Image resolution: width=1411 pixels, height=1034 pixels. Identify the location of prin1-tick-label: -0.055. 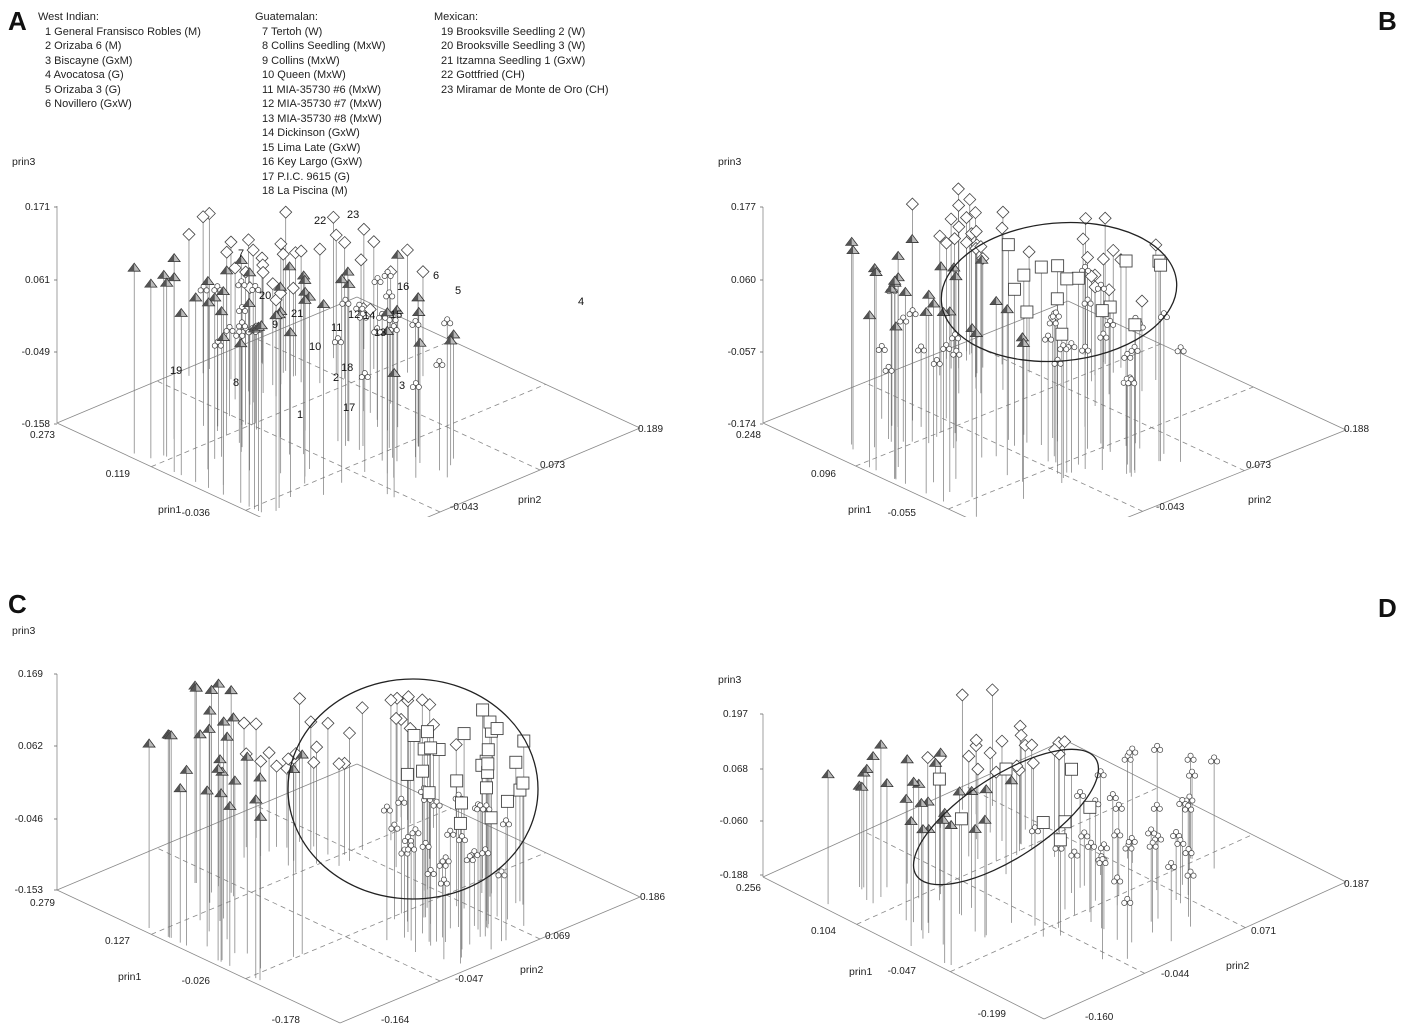
(902, 512).